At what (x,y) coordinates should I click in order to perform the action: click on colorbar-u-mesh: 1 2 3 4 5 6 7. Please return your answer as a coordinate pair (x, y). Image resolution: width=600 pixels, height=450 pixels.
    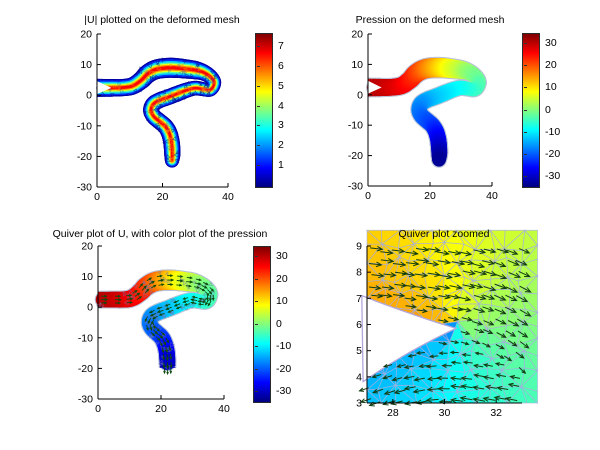
    Looking at the image, I should click on (269, 110).